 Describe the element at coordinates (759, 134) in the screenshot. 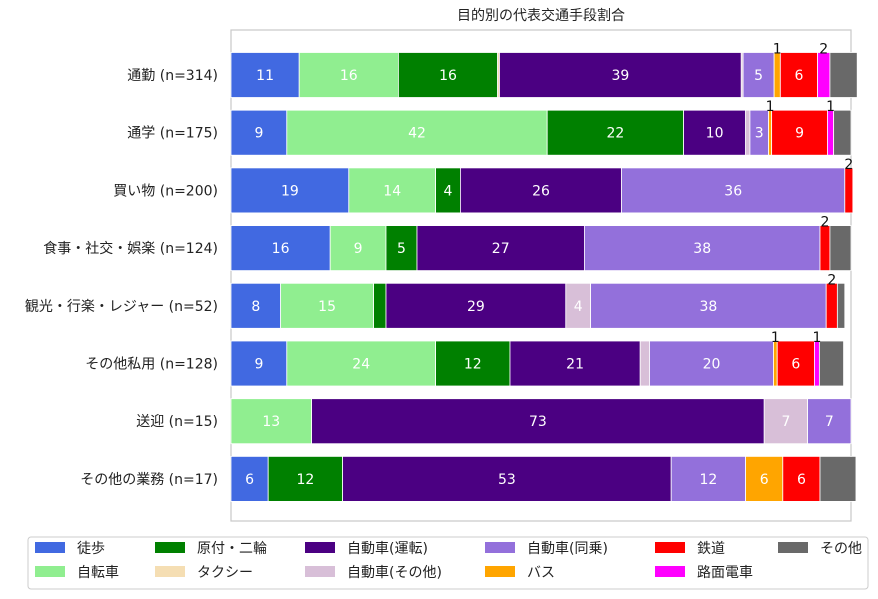

I see `data-label: 3` at that location.